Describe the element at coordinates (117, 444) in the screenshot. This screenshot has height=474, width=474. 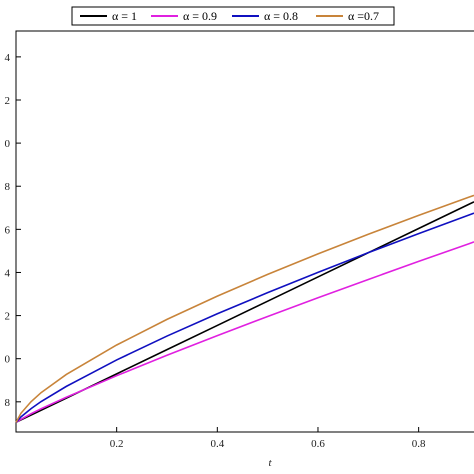
I see `x-tick-label: 0.2` at that location.